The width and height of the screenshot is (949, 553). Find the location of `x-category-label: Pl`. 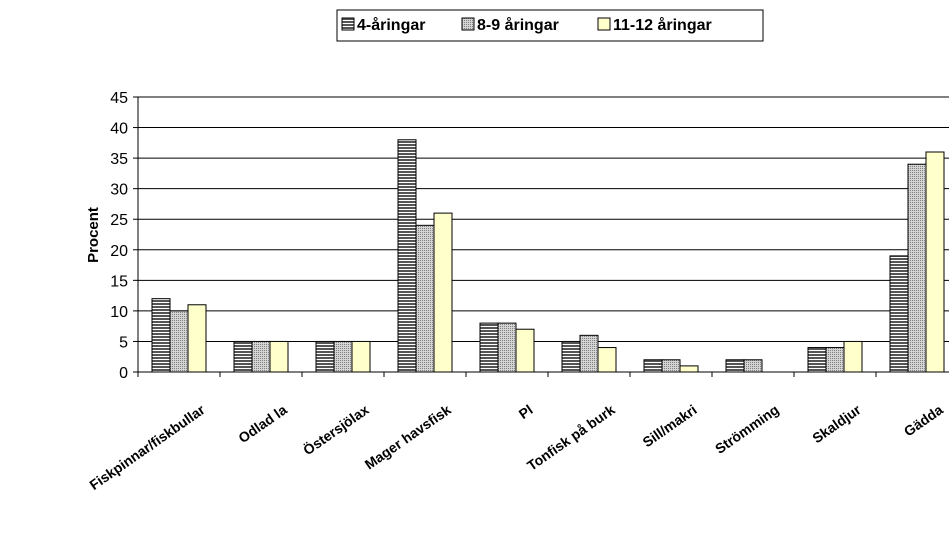

x-category-label: Pl is located at coordinates (526, 411).